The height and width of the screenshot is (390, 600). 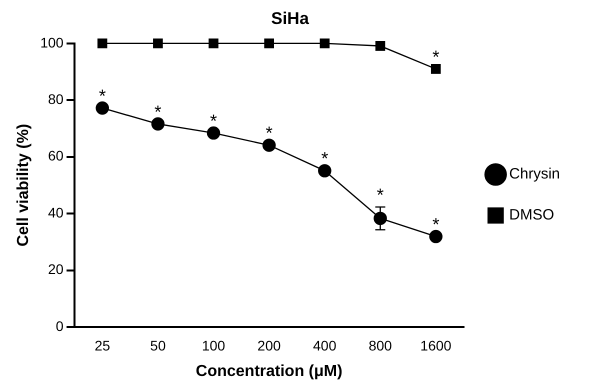 What do you see at coordinates (534, 174) in the screenshot?
I see `legend-label: Chrysin` at bounding box center [534, 174].